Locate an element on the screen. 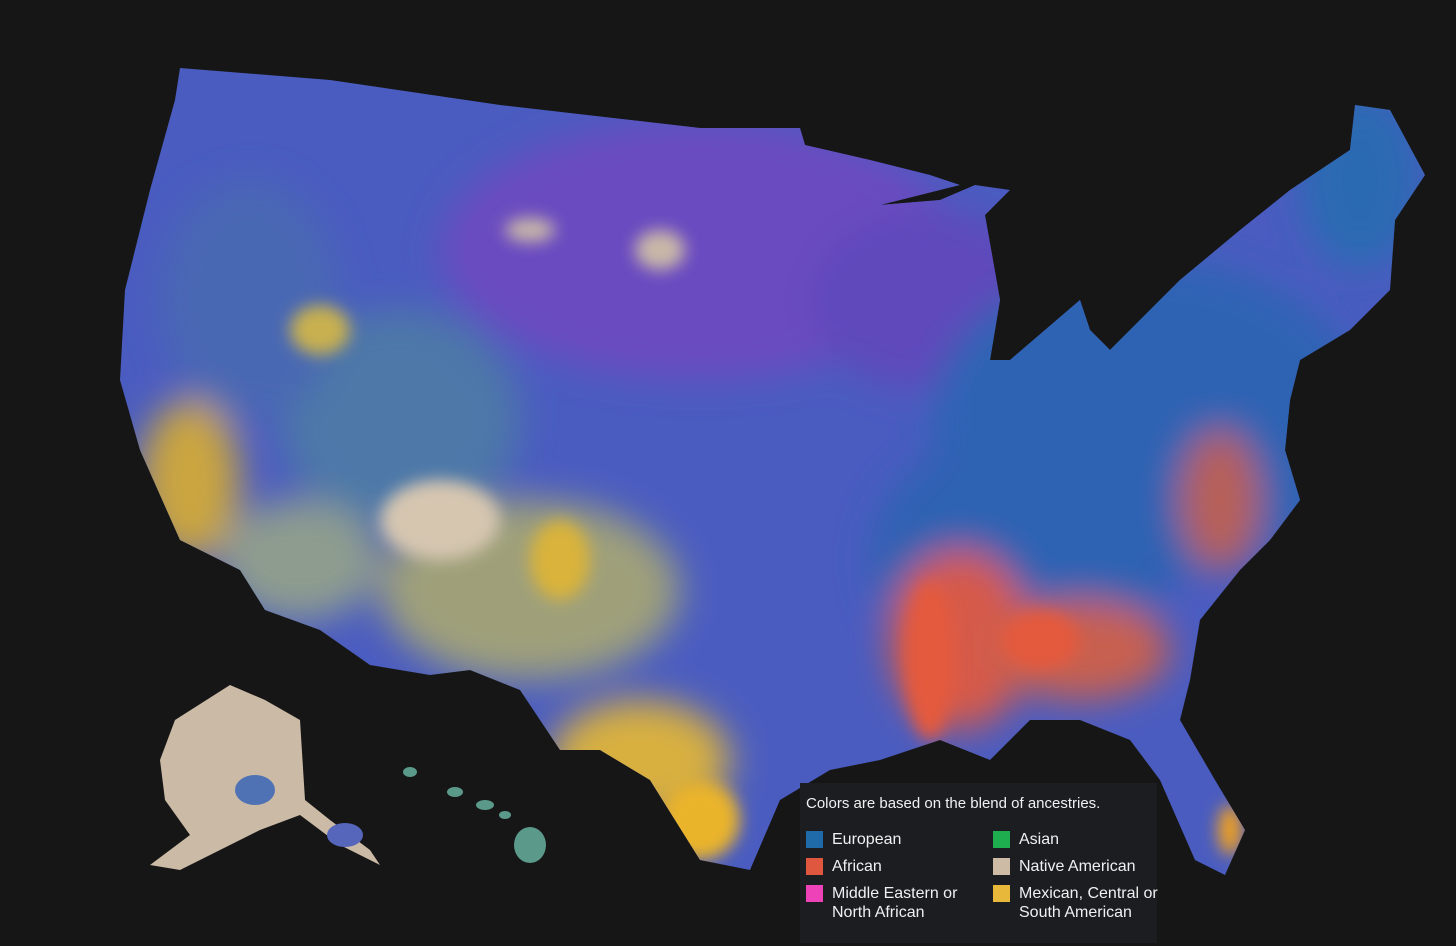  legend-item: European is located at coordinates (899, 839).